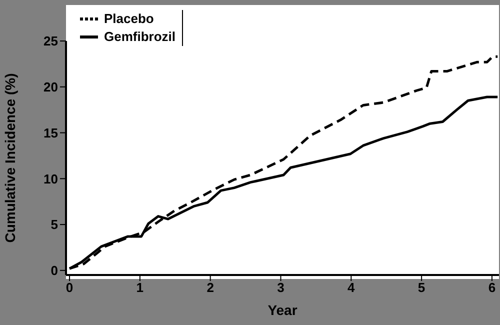 This screenshot has width=500, height=325. What do you see at coordinates (140, 37) in the screenshot?
I see `legend-label: Gemfibrozil` at bounding box center [140, 37].